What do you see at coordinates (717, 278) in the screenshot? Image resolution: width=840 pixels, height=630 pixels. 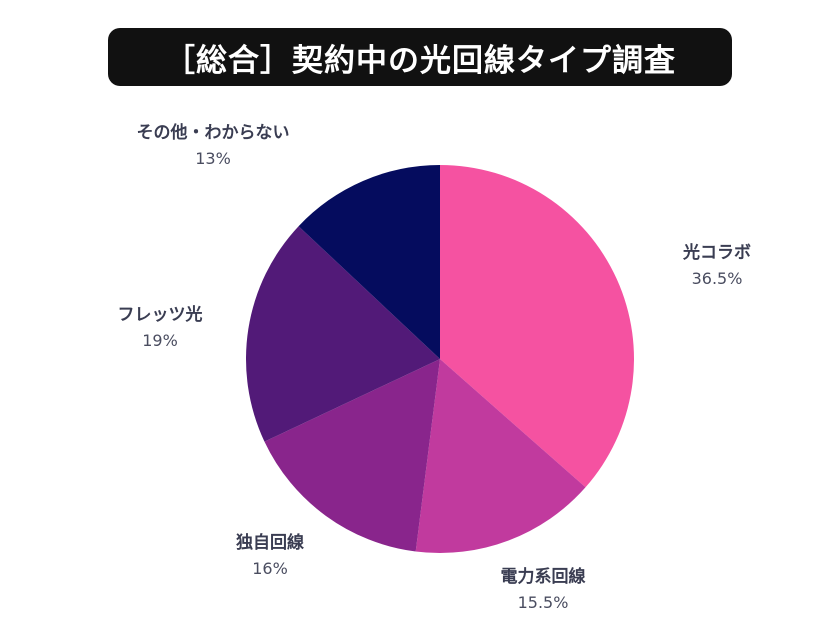 I see `slice-value-label: 36.5%` at bounding box center [717, 278].